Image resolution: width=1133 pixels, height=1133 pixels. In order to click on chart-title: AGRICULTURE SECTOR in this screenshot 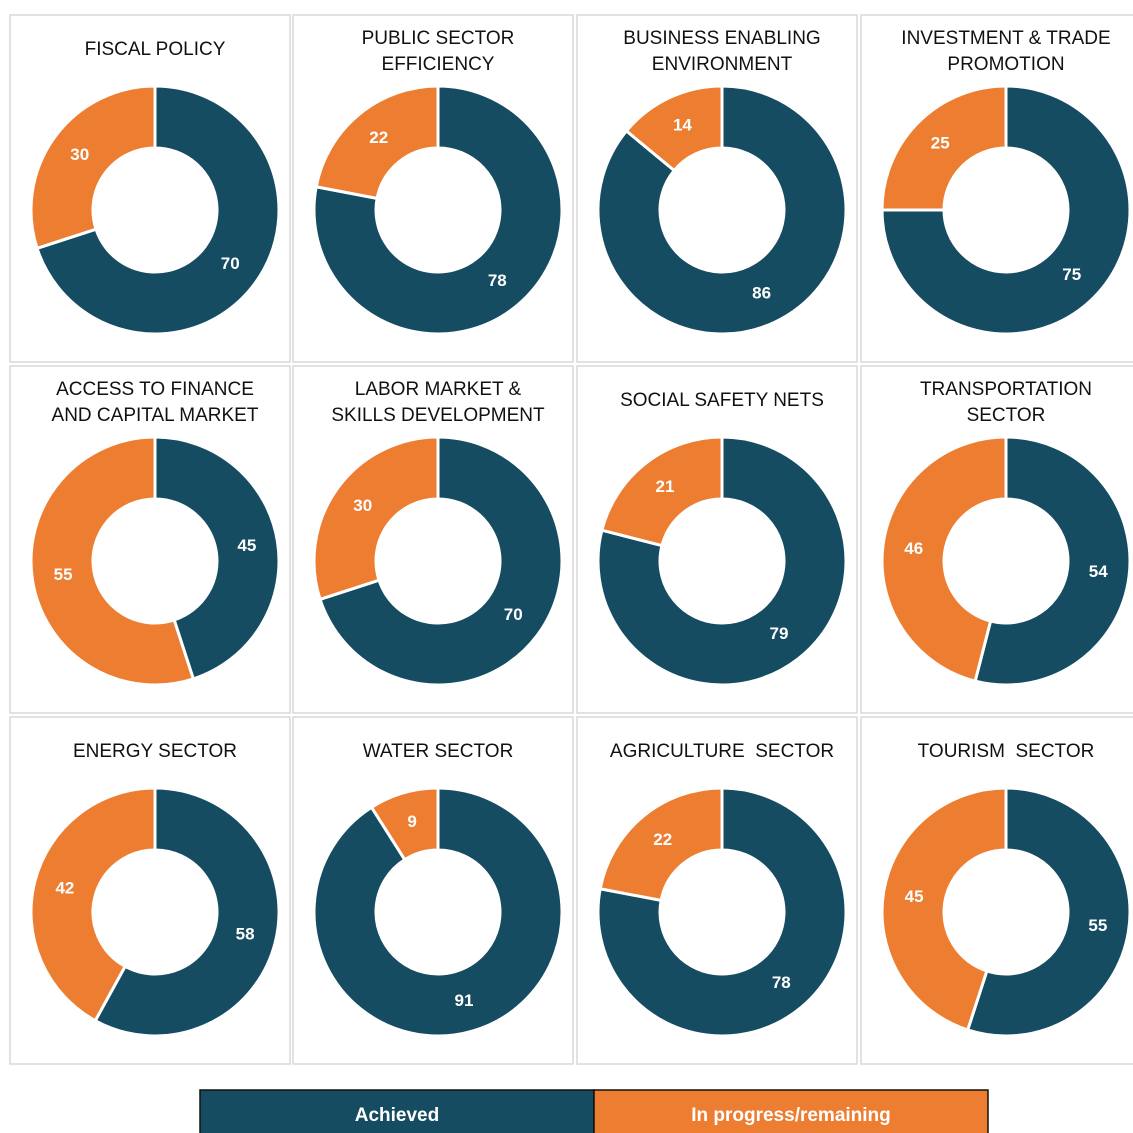, I will do `click(722, 751)`.